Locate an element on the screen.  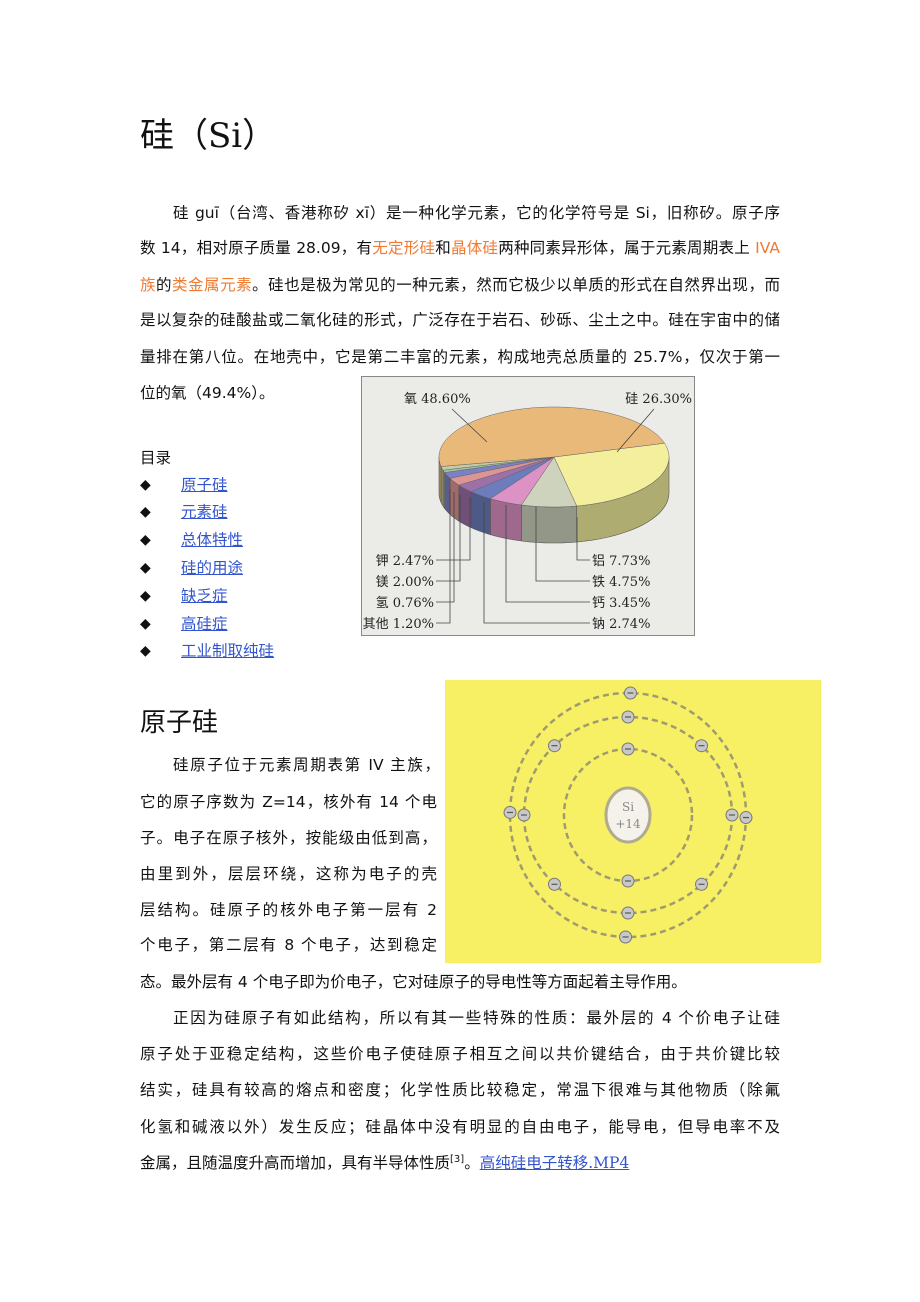
text-line: 子。电子在原子核外，按能级由低到高， is located at coordinates (288, 838).